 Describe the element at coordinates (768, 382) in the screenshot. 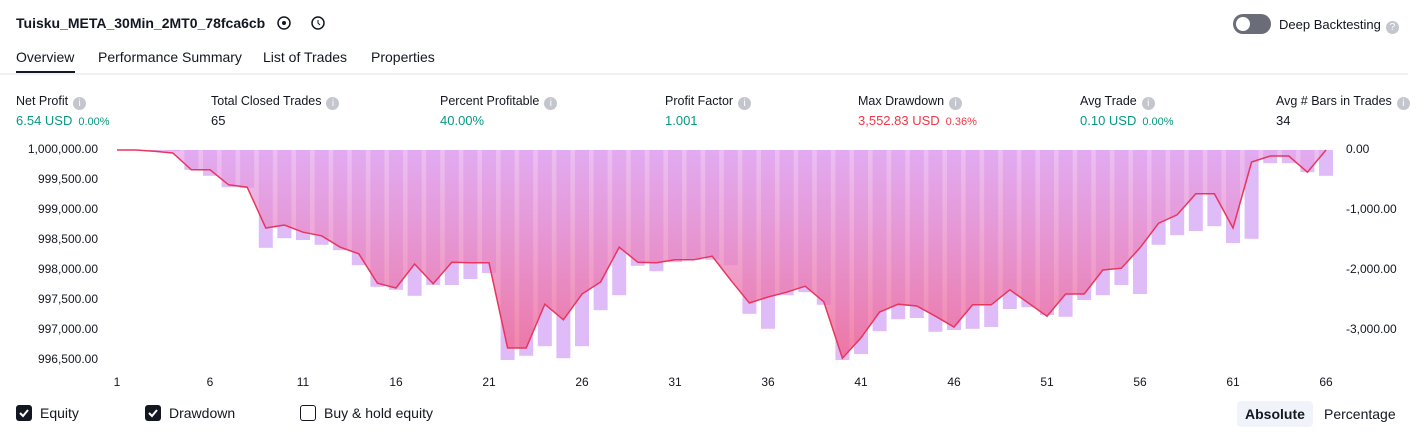

I see `x-tick-label: 36` at that location.